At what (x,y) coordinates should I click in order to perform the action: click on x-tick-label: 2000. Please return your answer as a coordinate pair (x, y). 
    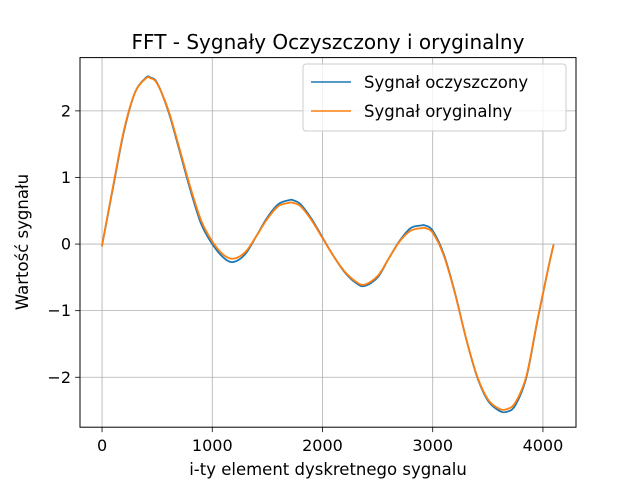
    Looking at the image, I should click on (322, 445).